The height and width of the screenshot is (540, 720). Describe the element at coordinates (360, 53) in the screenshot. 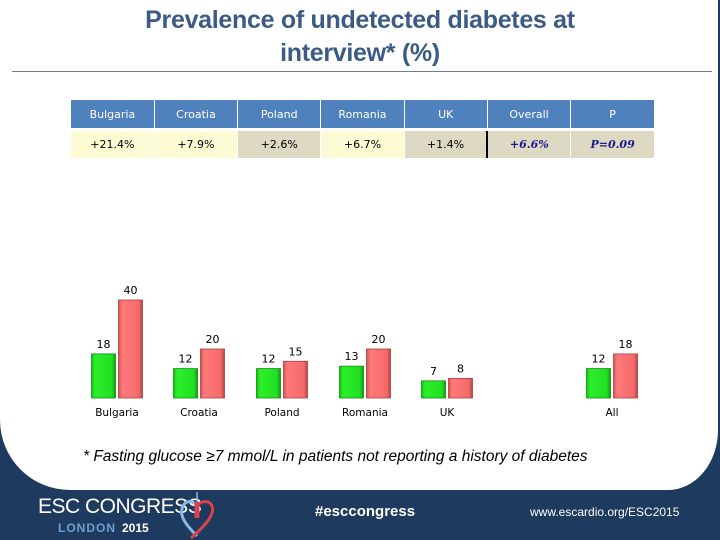

I see `title-line-2: interview* (%)` at that location.